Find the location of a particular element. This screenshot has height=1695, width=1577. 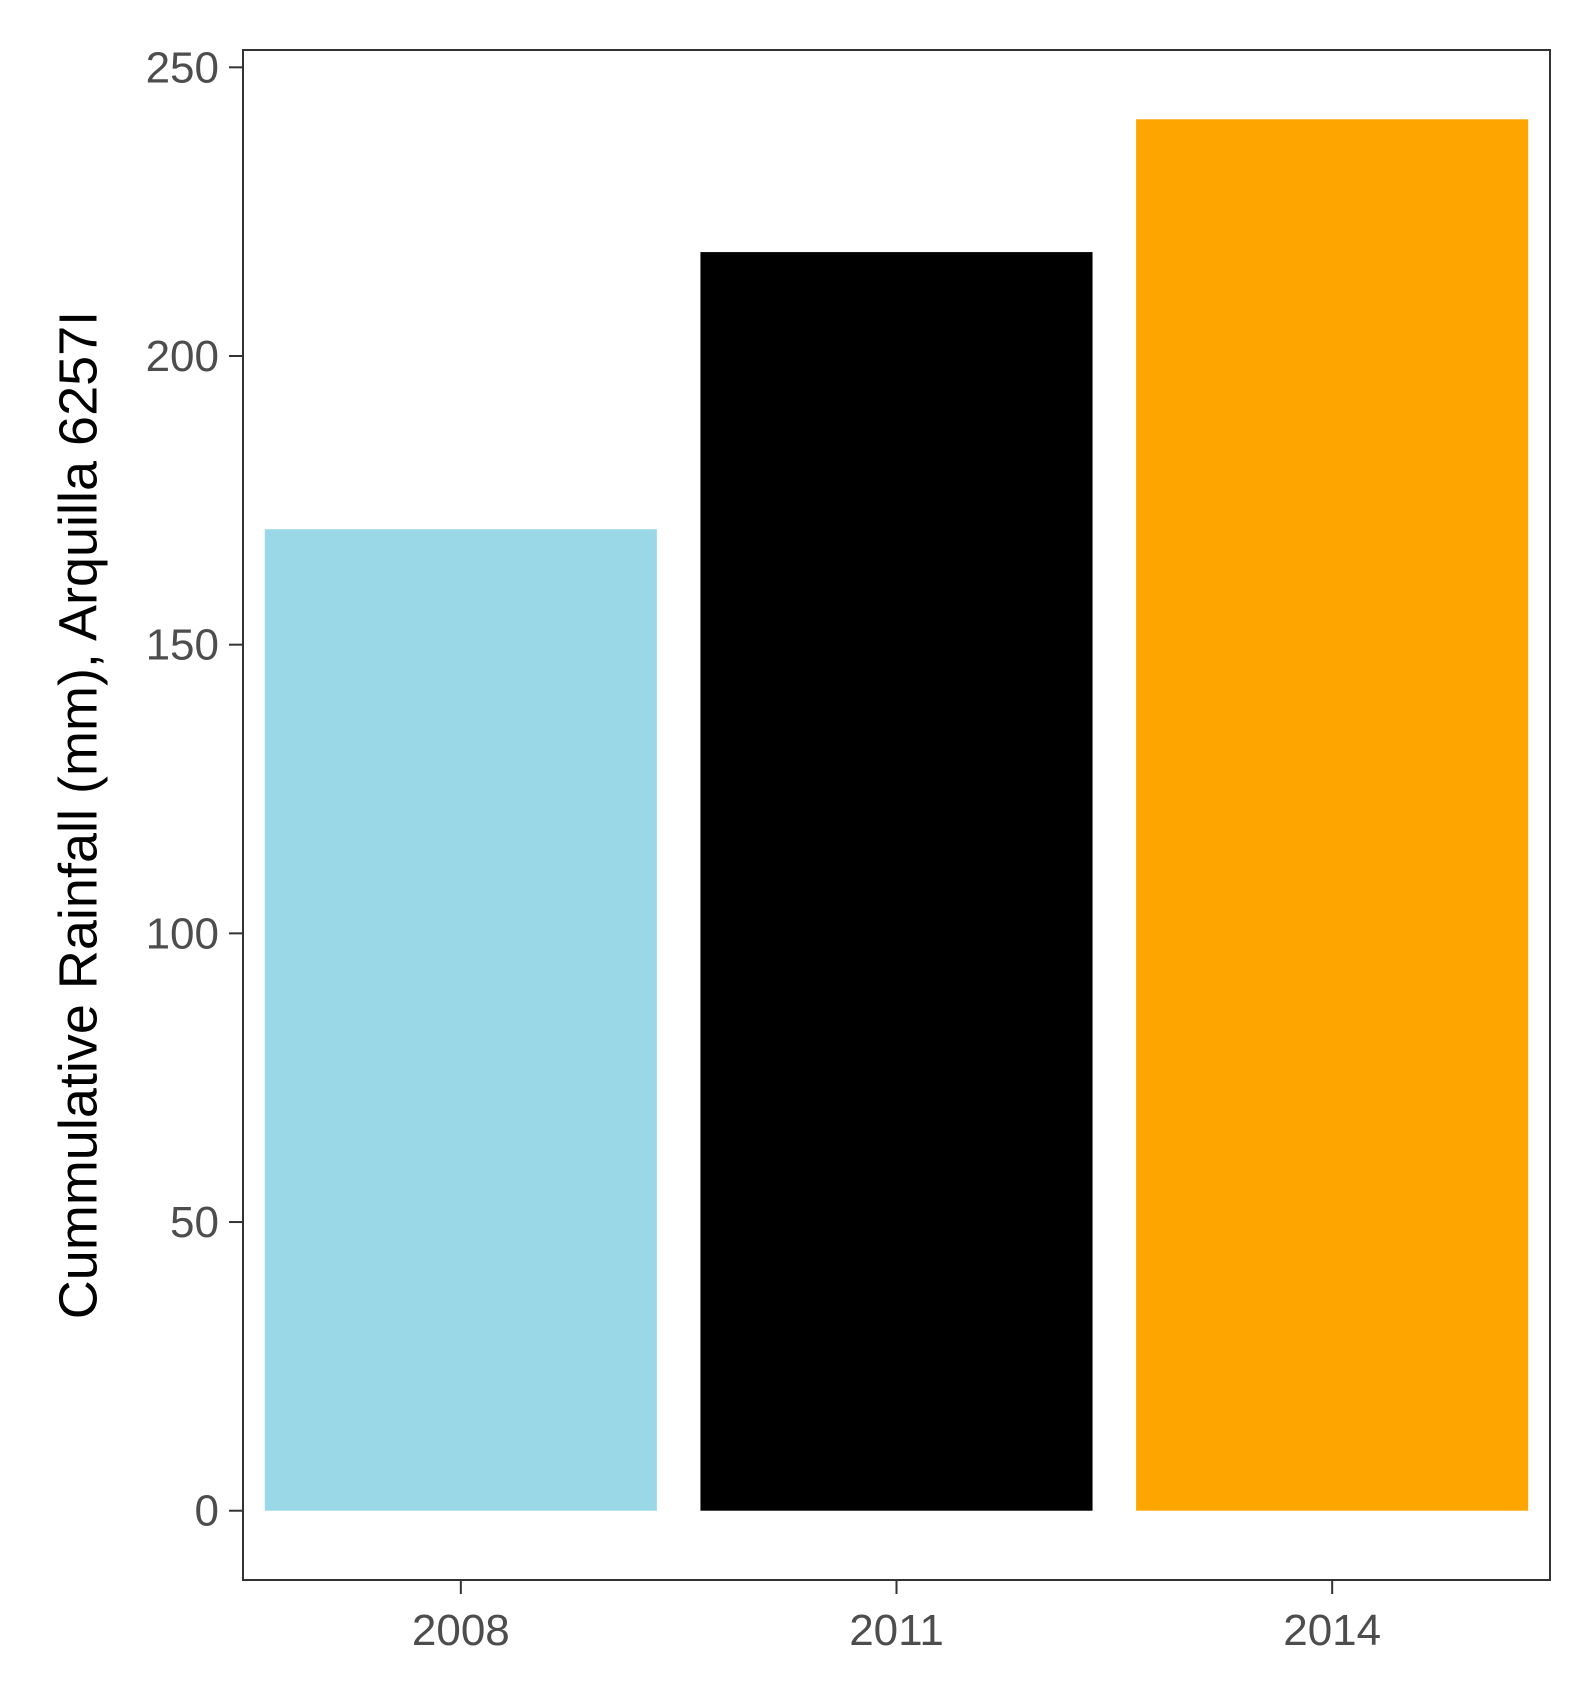

x-tick-label: 2008 is located at coordinates (461, 1630).